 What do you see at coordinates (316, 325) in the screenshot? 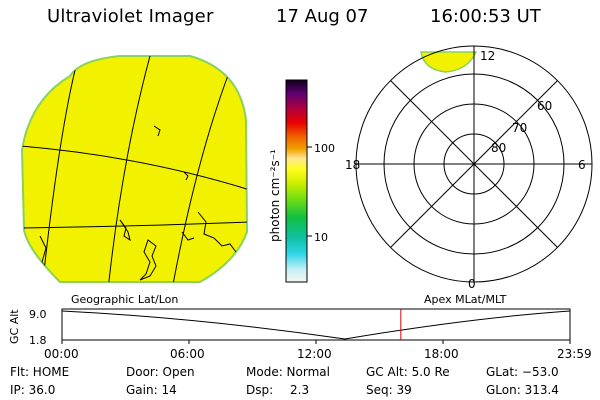
I see `altitude-curve` at bounding box center [316, 325].